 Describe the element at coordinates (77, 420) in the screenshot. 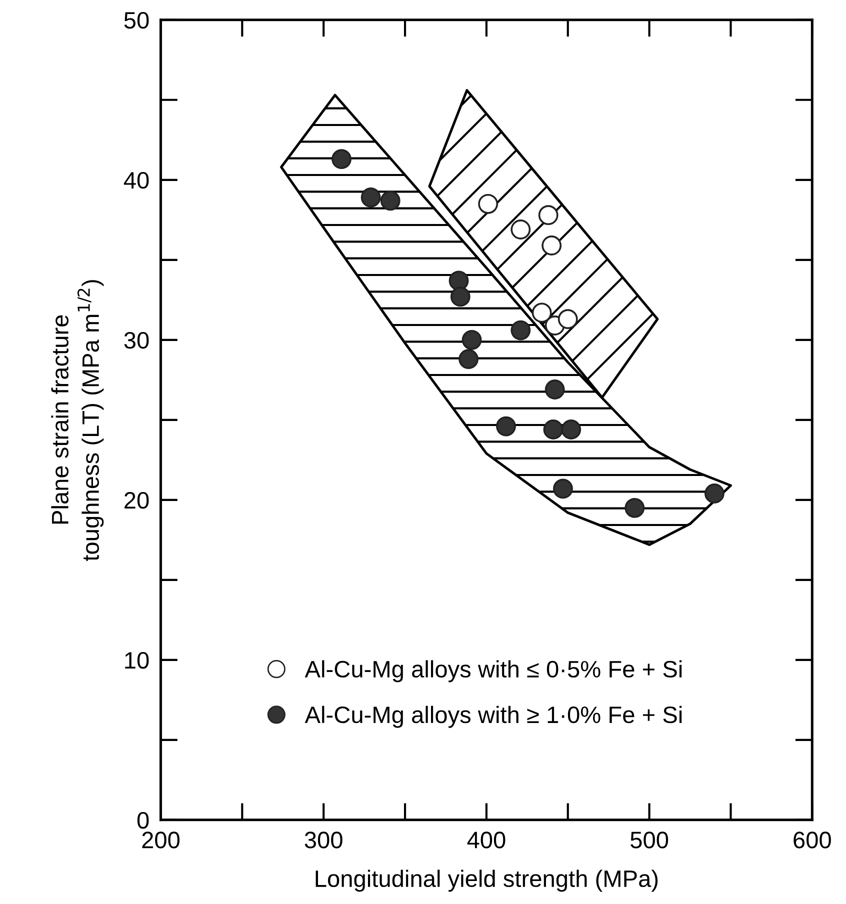

I see `y-axis-title: Plane strain fracture toughness (LT) (MPa m$^{1/2}$)` at that location.